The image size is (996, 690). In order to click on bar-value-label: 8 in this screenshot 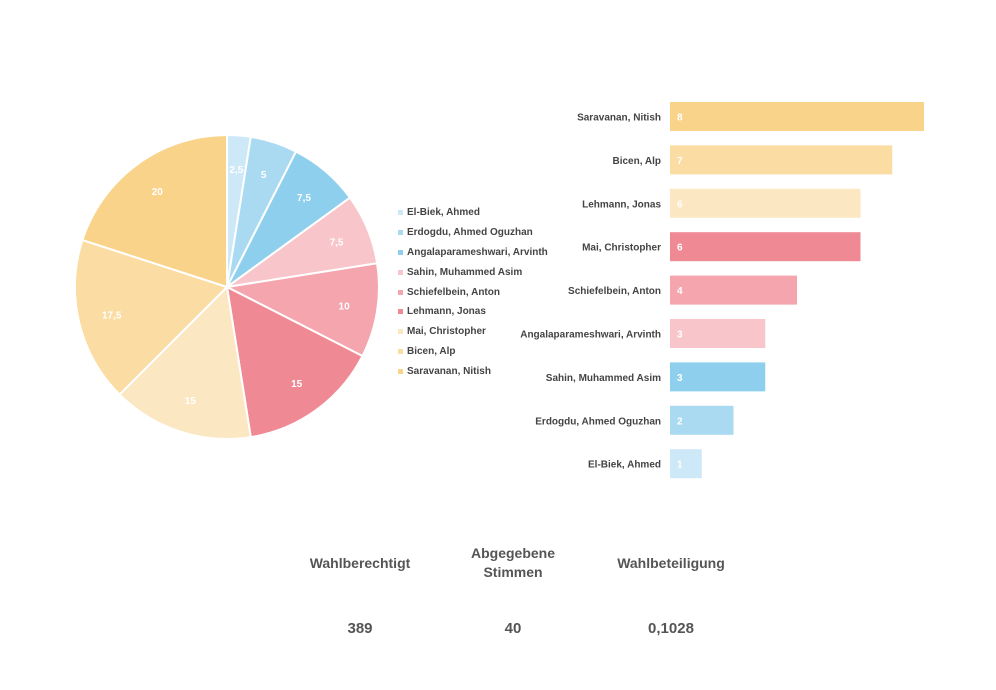, I will do `click(680, 118)`.